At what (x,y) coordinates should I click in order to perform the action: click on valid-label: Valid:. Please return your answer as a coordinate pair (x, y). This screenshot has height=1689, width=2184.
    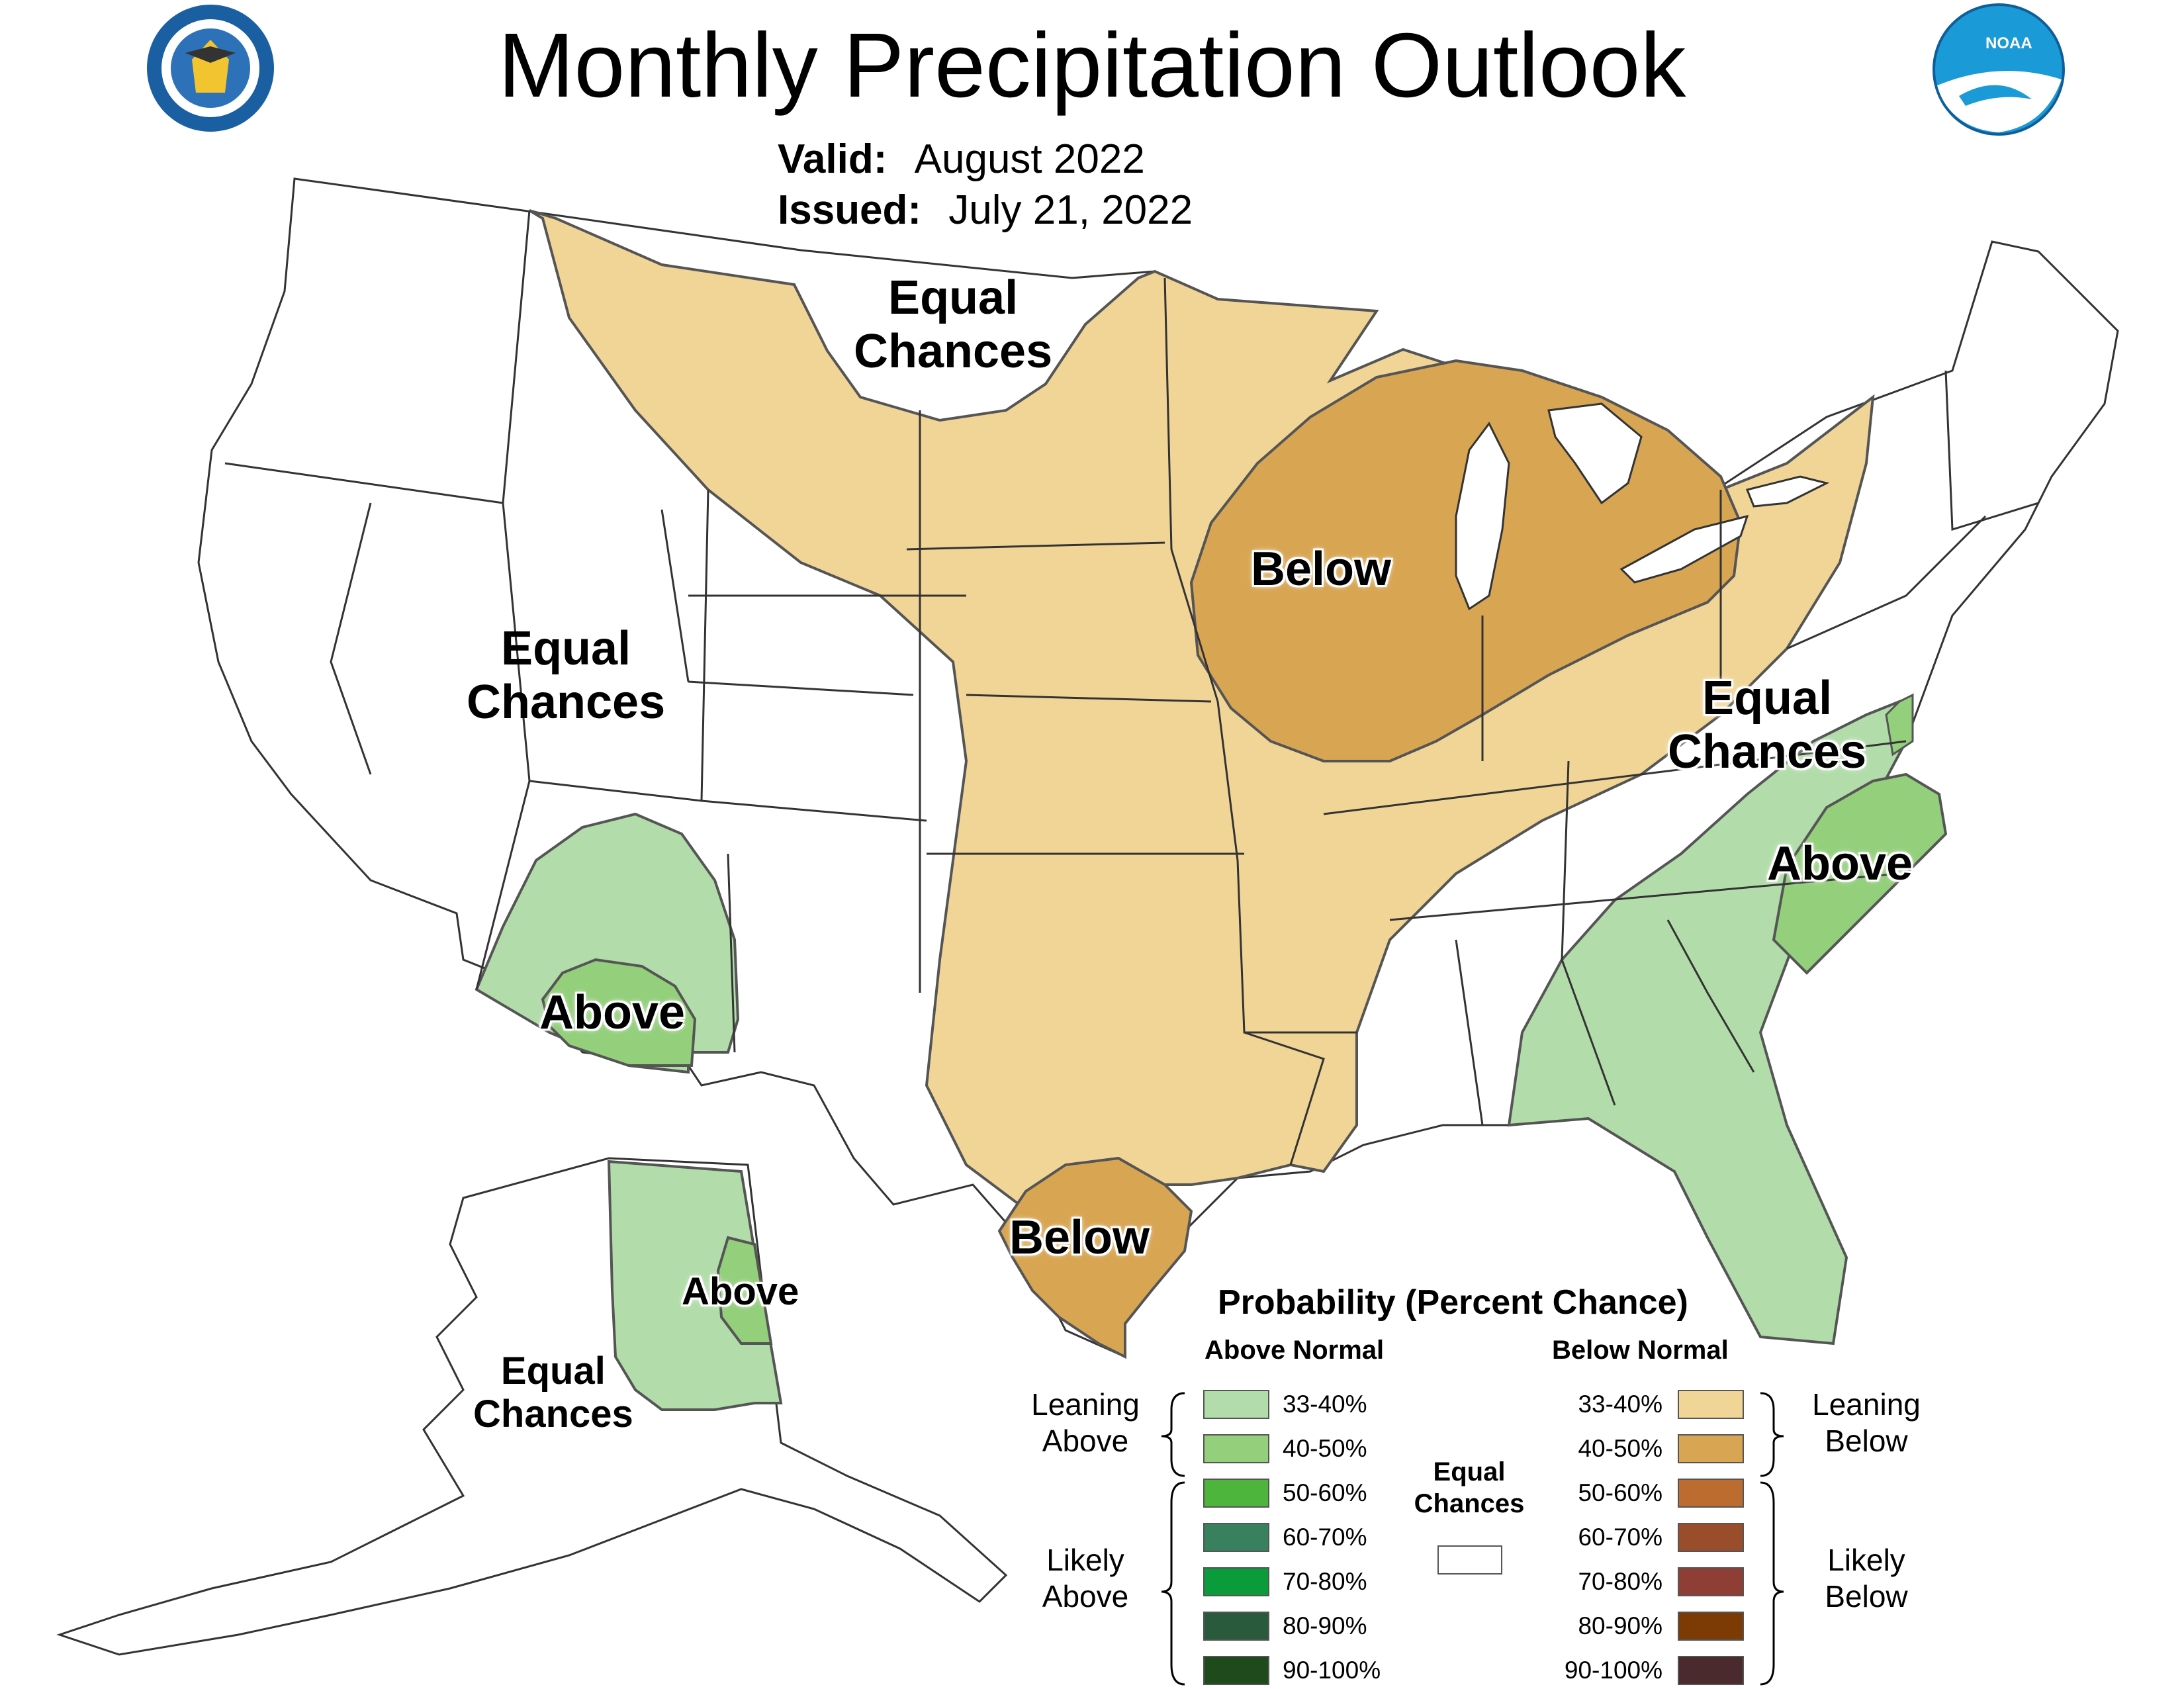
    Looking at the image, I should click on (832, 159).